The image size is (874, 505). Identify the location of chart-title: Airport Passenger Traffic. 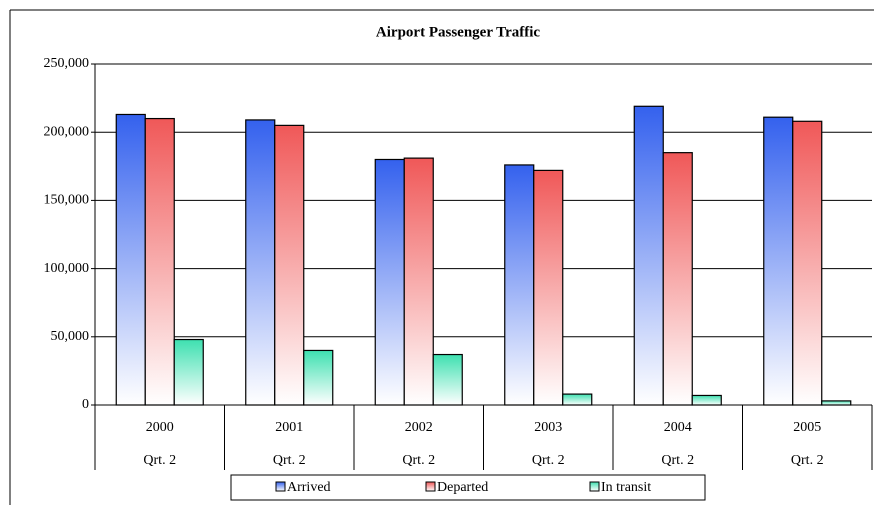
(458, 32).